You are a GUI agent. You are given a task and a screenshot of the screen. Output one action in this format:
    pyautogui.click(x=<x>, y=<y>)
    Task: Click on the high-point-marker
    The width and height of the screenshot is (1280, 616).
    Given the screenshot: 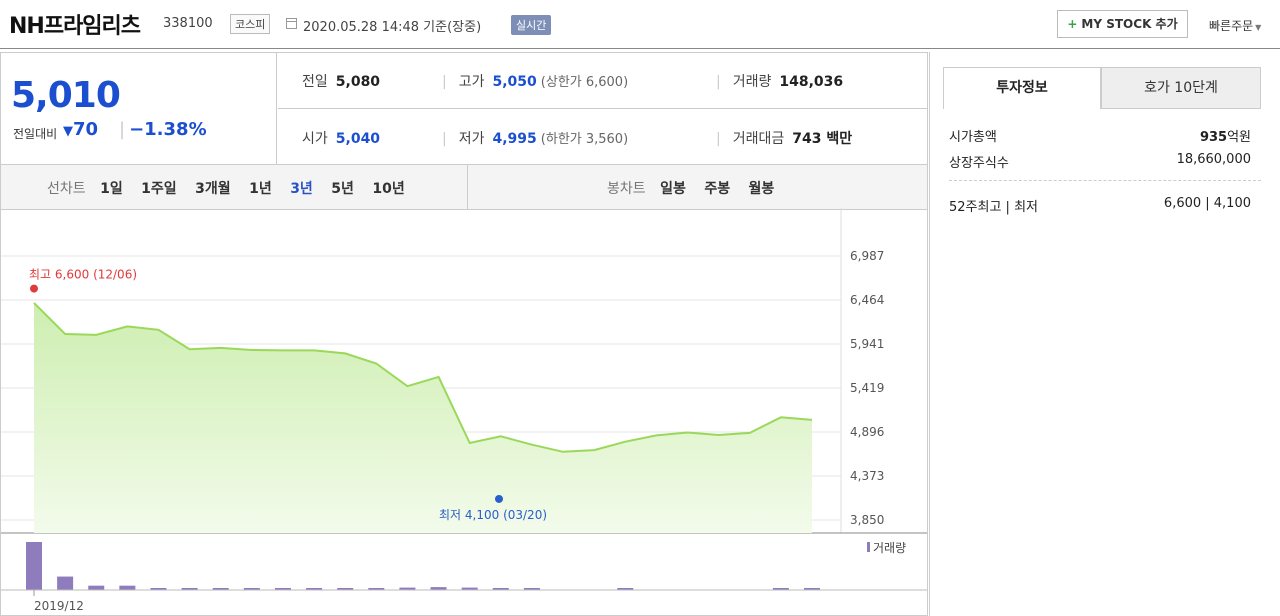 What is the action you would take?
    pyautogui.click(x=34, y=288)
    